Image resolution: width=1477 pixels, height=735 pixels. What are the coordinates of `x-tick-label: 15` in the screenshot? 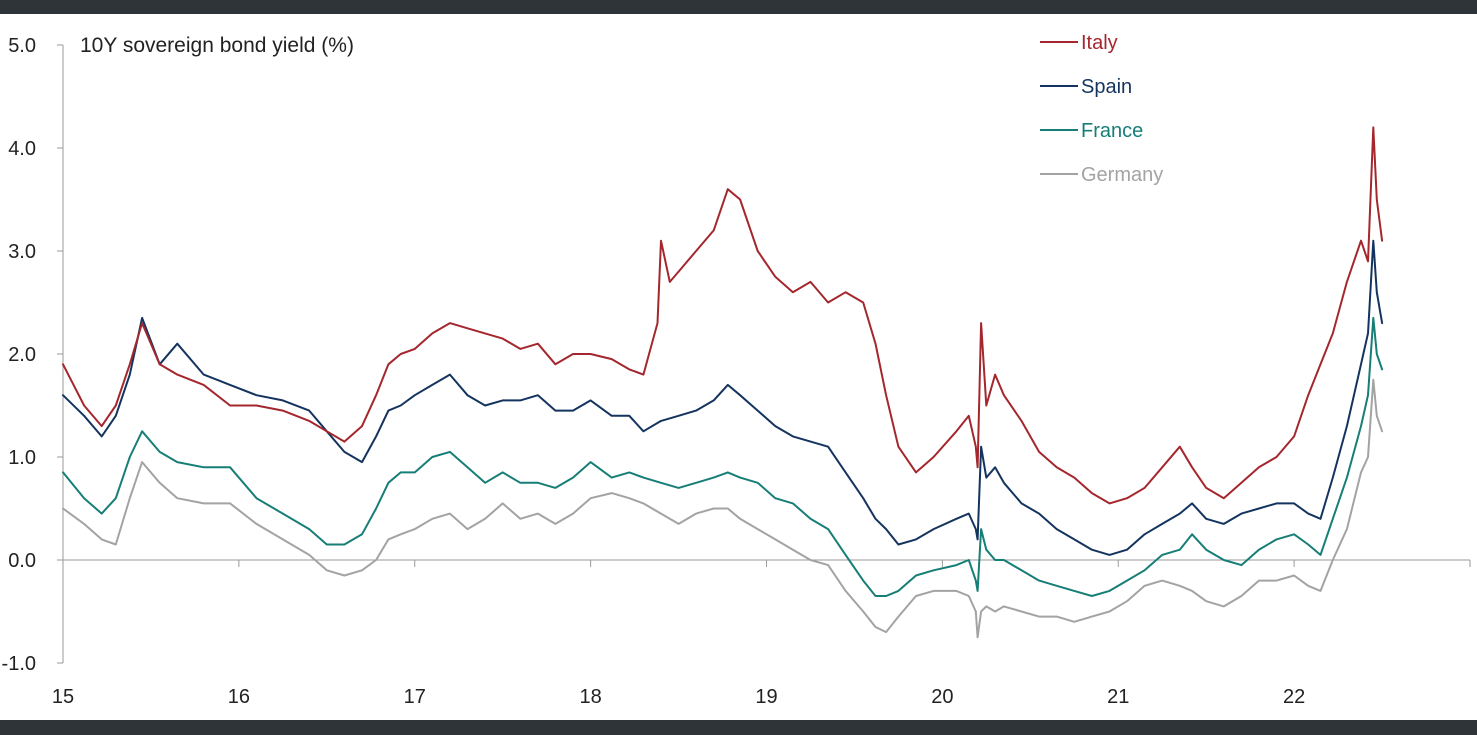 It's located at (63, 697).